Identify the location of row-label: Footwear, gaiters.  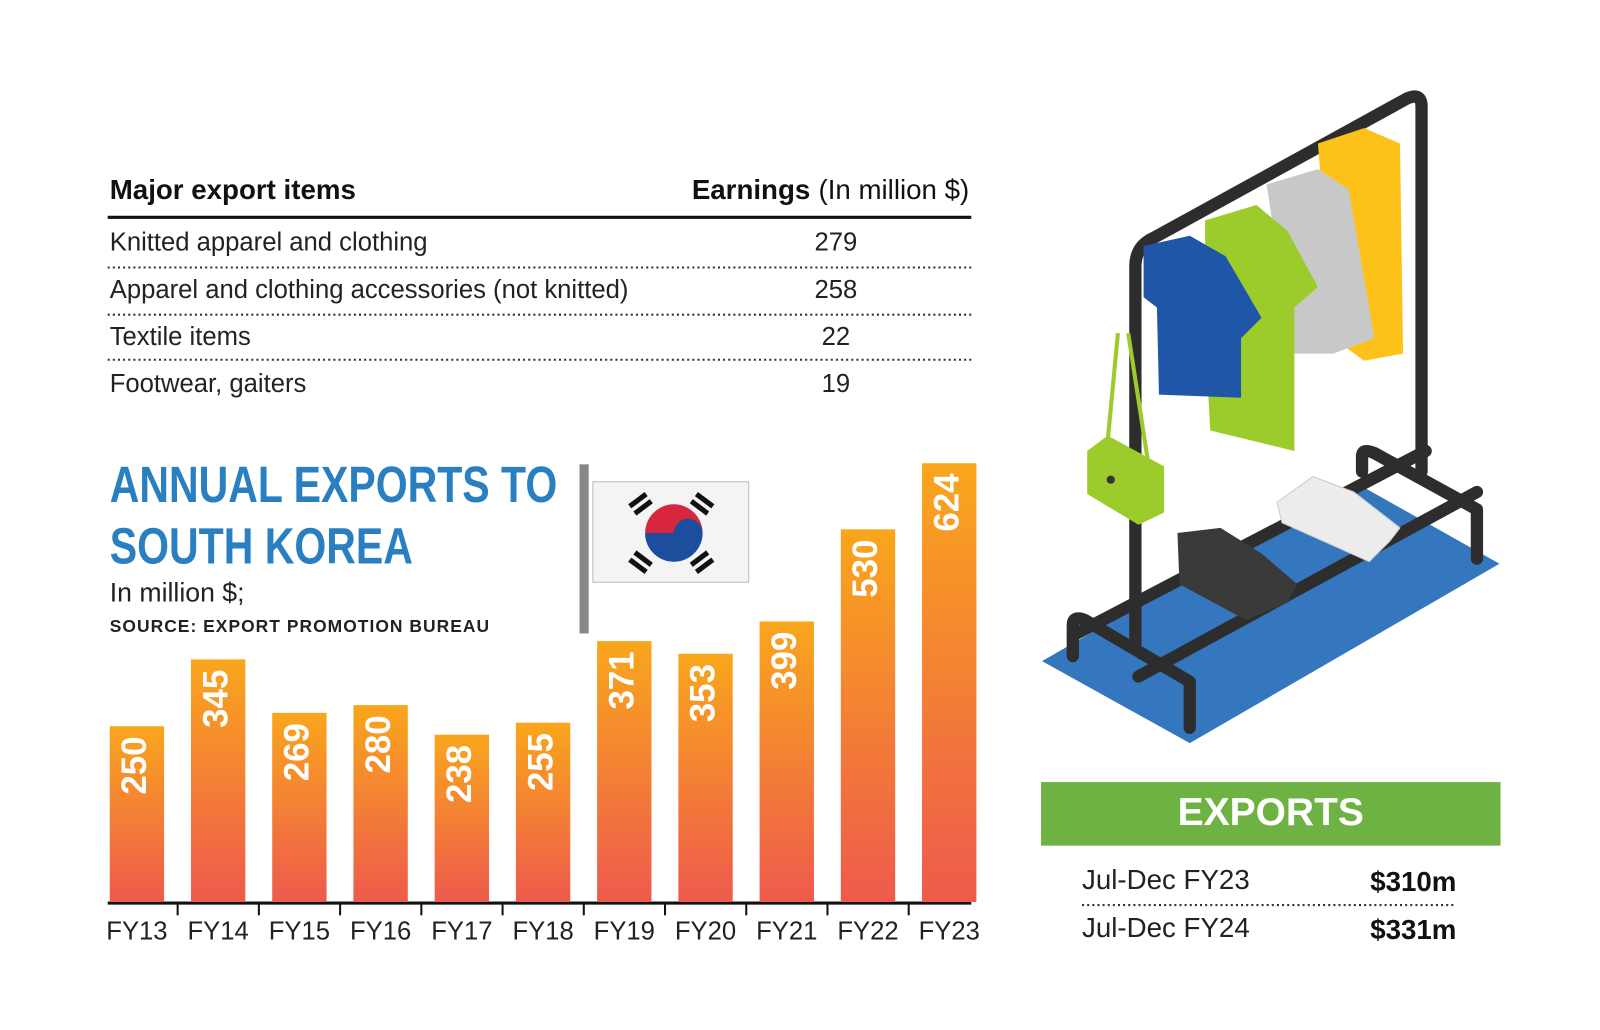
(208, 384).